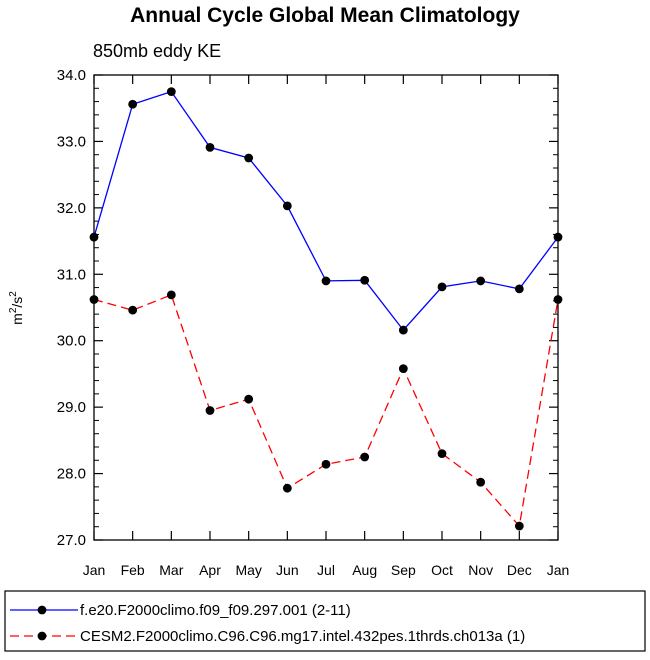 The width and height of the screenshot is (650, 660). I want to click on y-axis-label-mid: /s, so click(17, 302).